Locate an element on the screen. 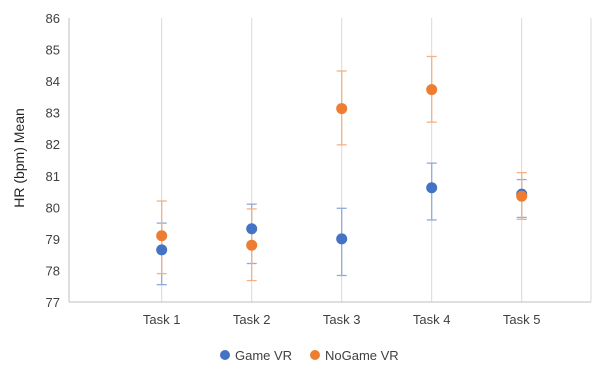 The image size is (598, 369). legend-label: NoGame VR is located at coordinates (362, 355).